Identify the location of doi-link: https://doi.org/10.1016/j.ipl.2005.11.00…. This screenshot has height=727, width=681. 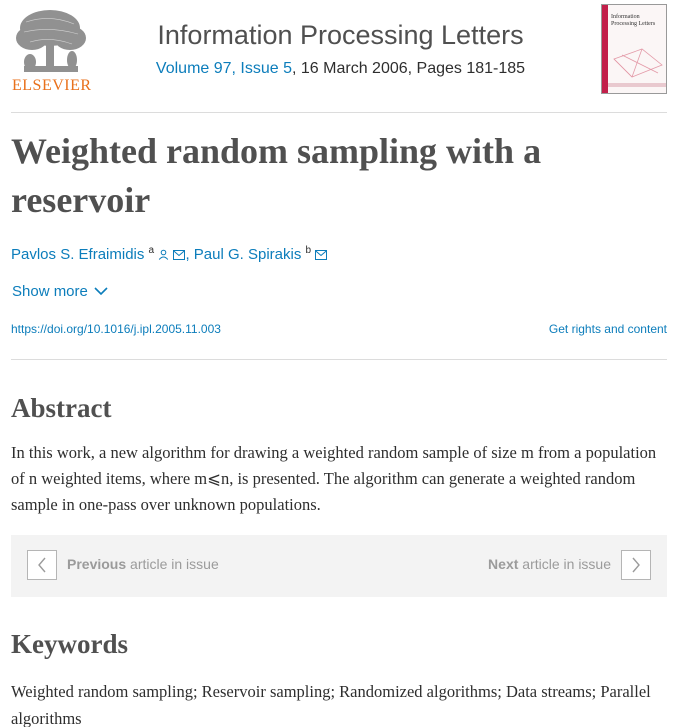
(116, 329).